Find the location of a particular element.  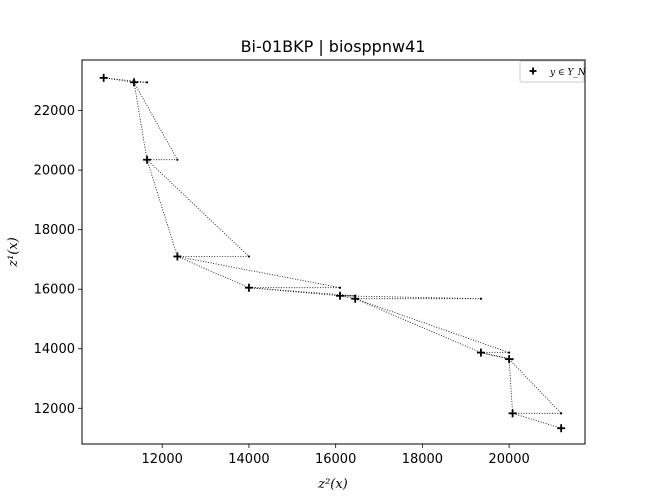

x-axis-label: z²(x) is located at coordinates (332, 484).